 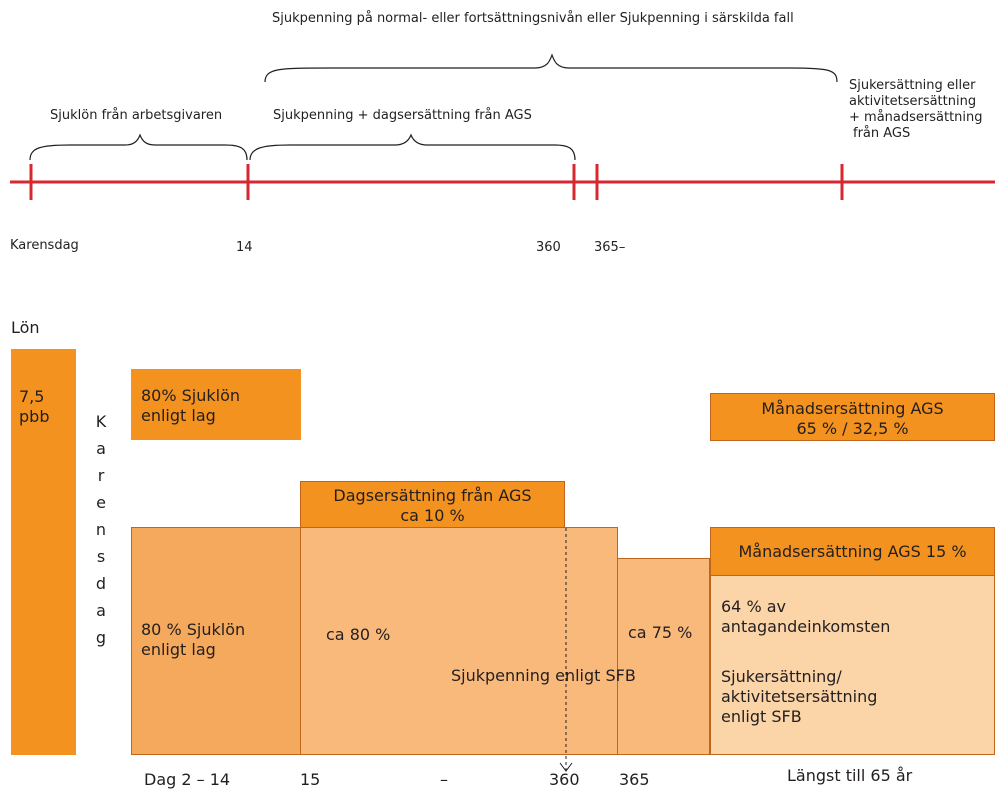 What do you see at coordinates (551, 68) in the screenshot?
I see `brace-sjukpenning-period` at bounding box center [551, 68].